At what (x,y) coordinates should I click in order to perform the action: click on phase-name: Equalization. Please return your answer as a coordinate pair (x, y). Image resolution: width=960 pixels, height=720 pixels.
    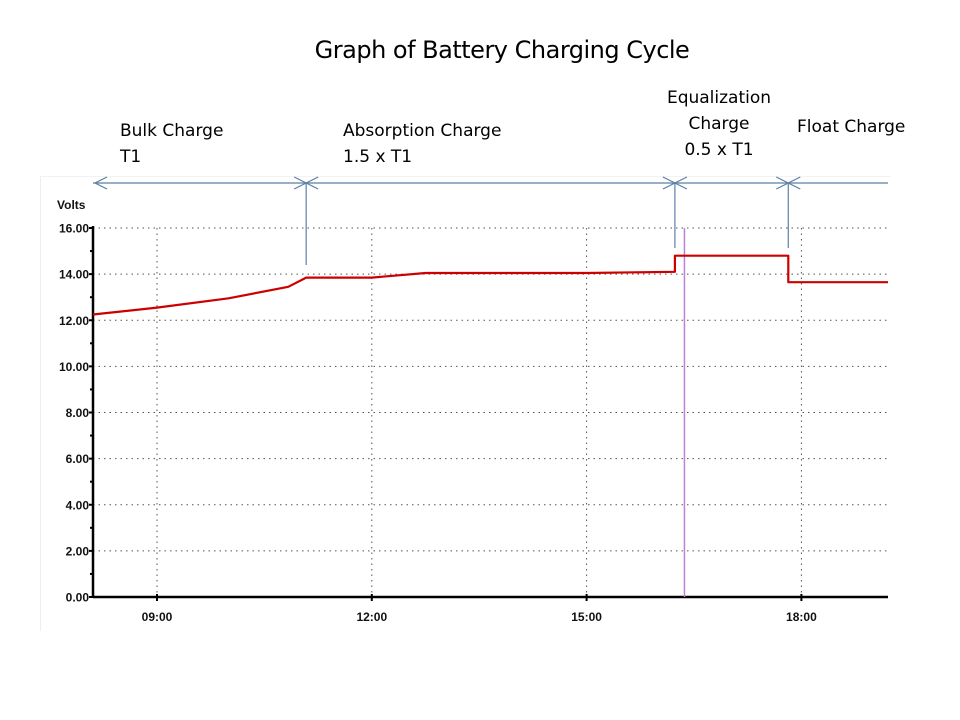
    Looking at the image, I should click on (719, 98).